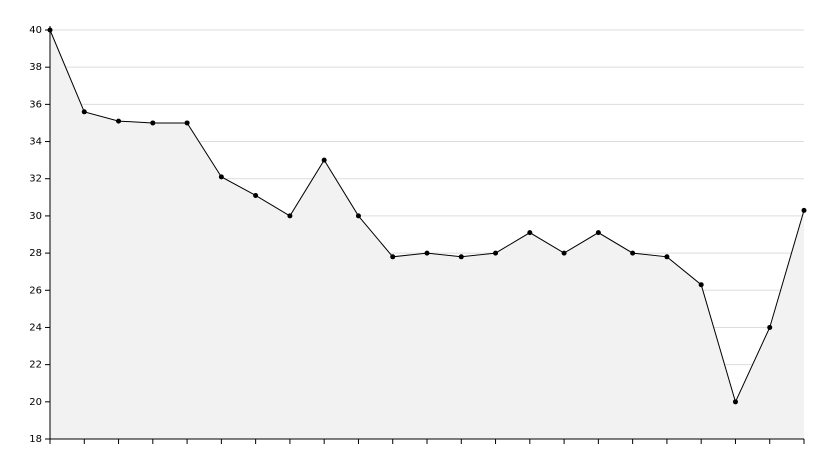  I want to click on y-tick-label: 38, so click(35, 67).